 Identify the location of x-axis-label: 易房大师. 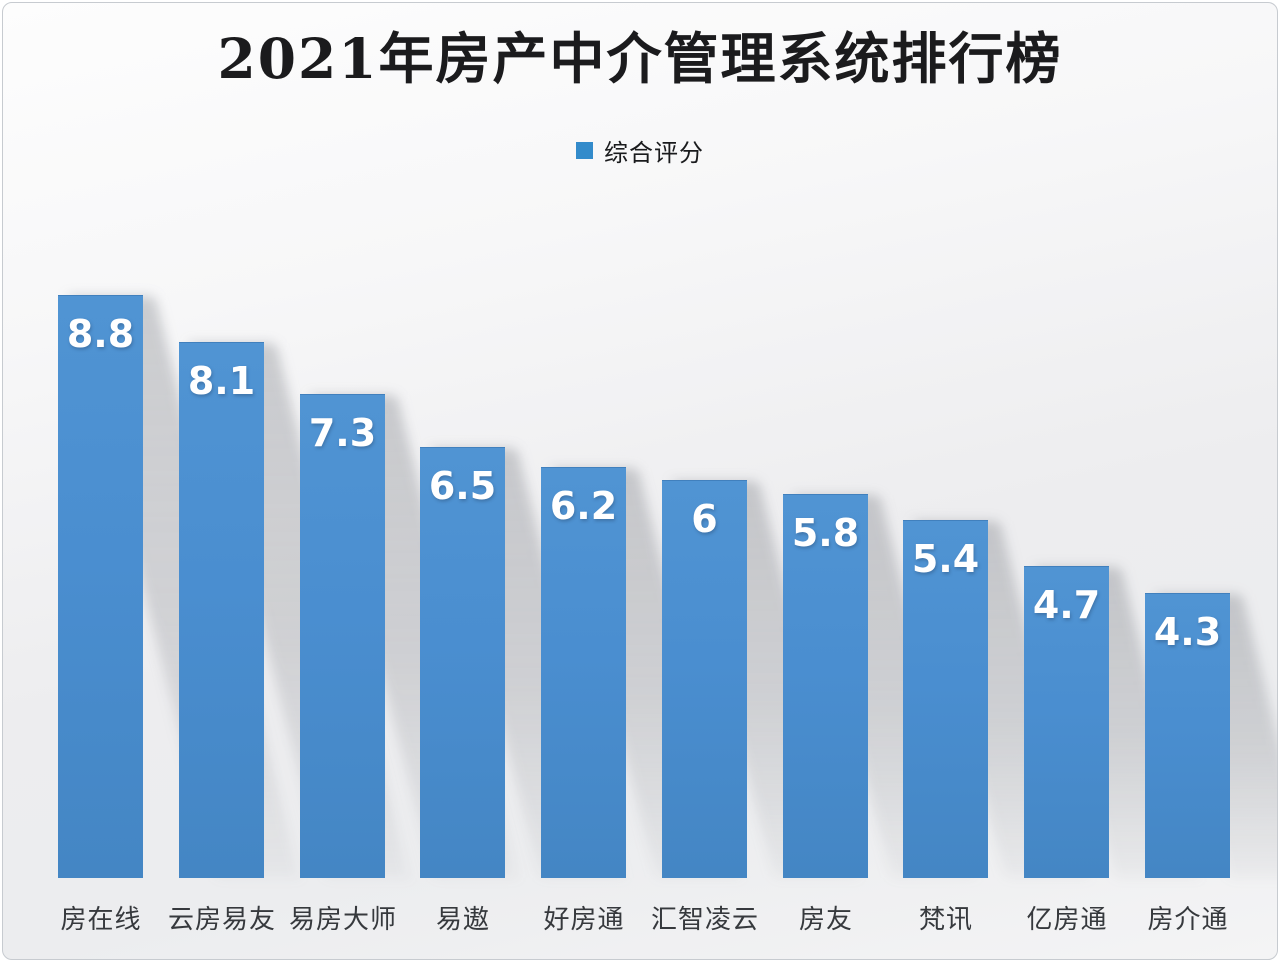
(342, 920).